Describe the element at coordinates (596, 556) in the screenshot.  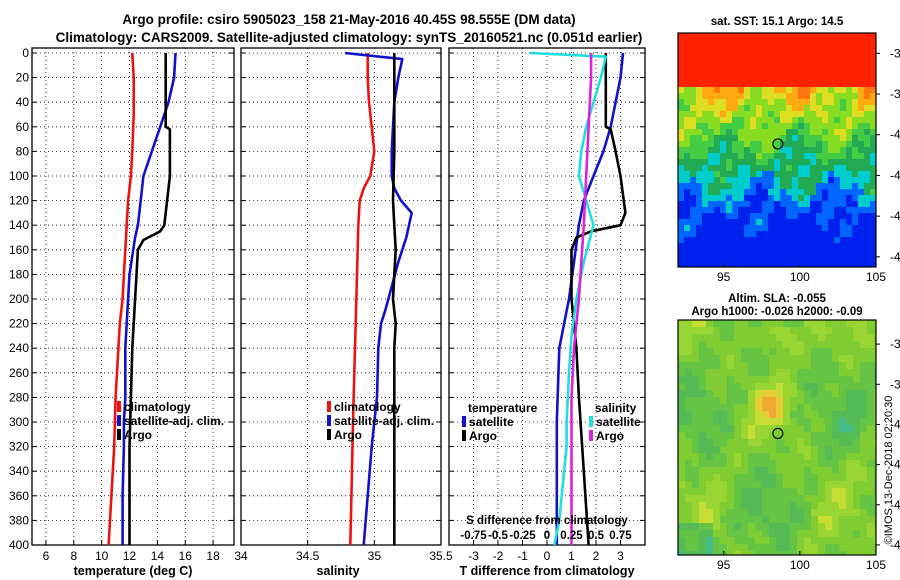
I see `x-tick-label: 2` at that location.